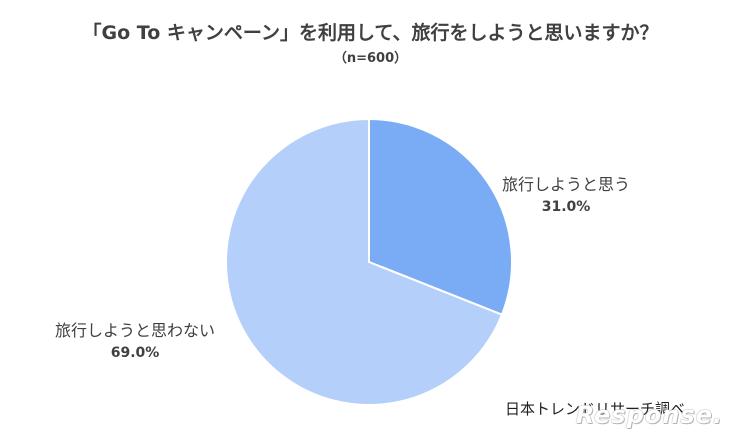 The image size is (741, 435). I want to click on chart-subtitle: （n=600）, so click(370, 58).